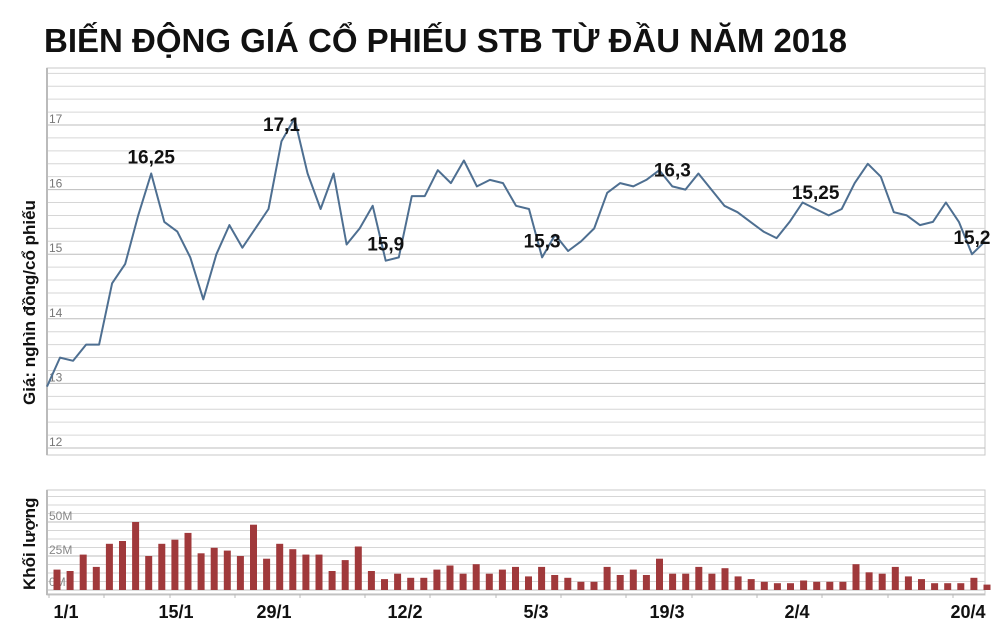  Describe the element at coordinates (967, 612) in the screenshot. I see `x-tick-label: 20/4` at that location.